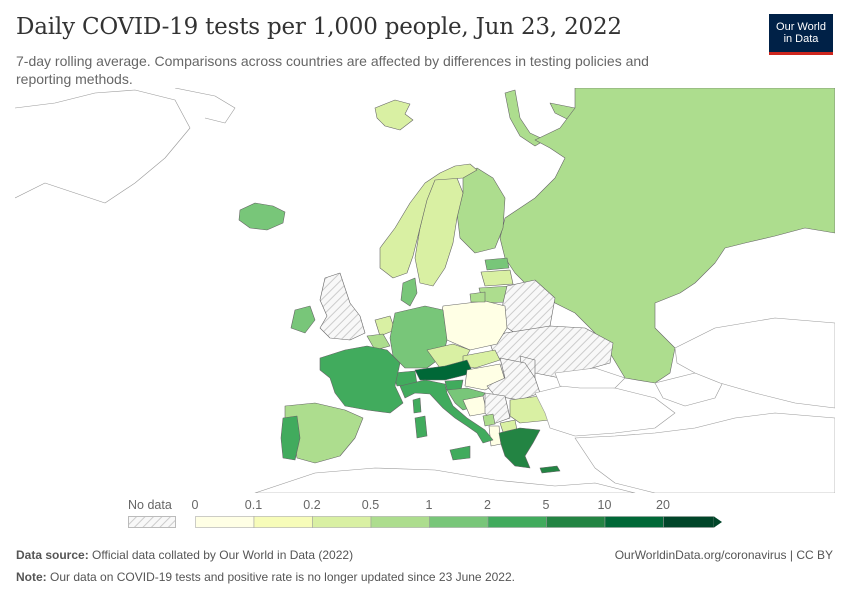  I want to click on owid-logo: Our World in Data, so click(801, 34).